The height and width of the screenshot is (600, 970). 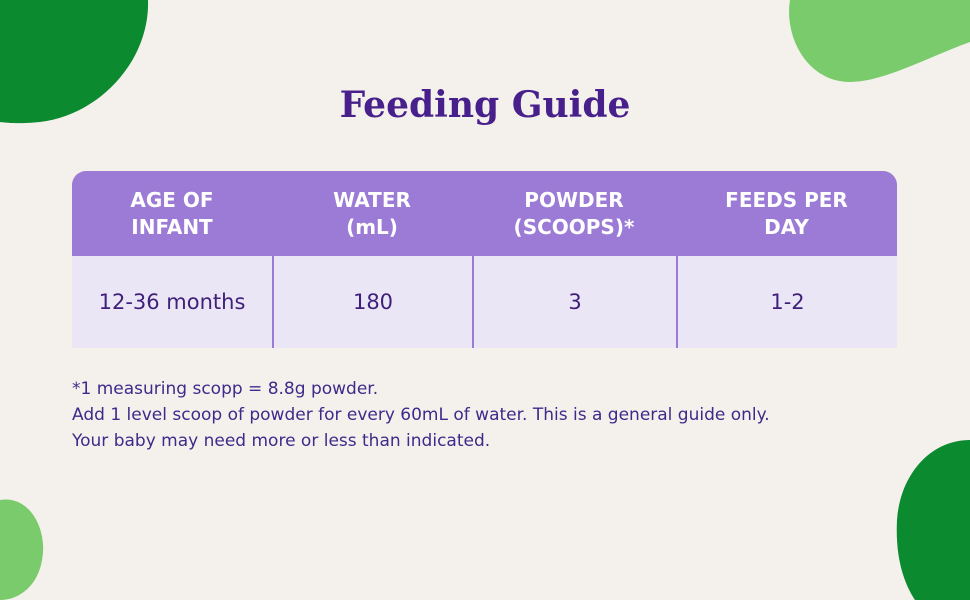 What do you see at coordinates (574, 199) in the screenshot?
I see `header-text: POWDER` at bounding box center [574, 199].